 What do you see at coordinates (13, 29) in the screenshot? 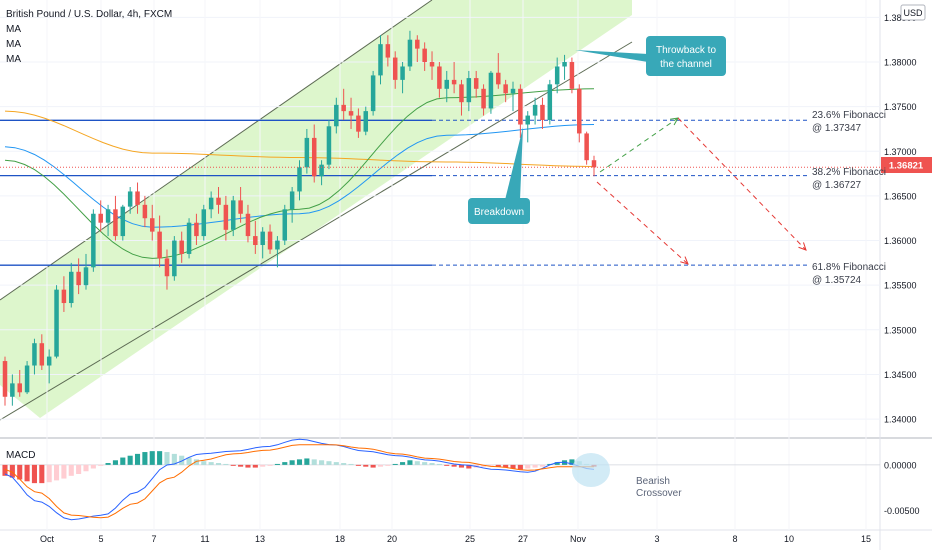
I see `indicator-ma-1: MA` at bounding box center [13, 29].